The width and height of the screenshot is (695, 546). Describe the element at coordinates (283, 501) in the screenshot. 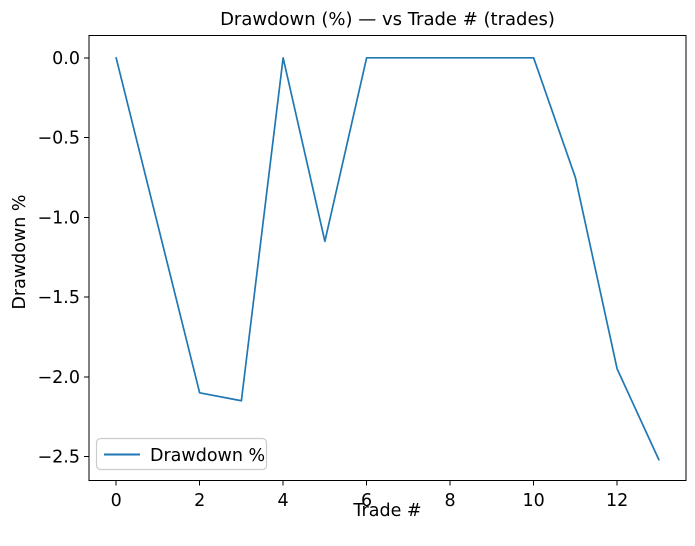

I see `x-tick-label: 4` at that location.